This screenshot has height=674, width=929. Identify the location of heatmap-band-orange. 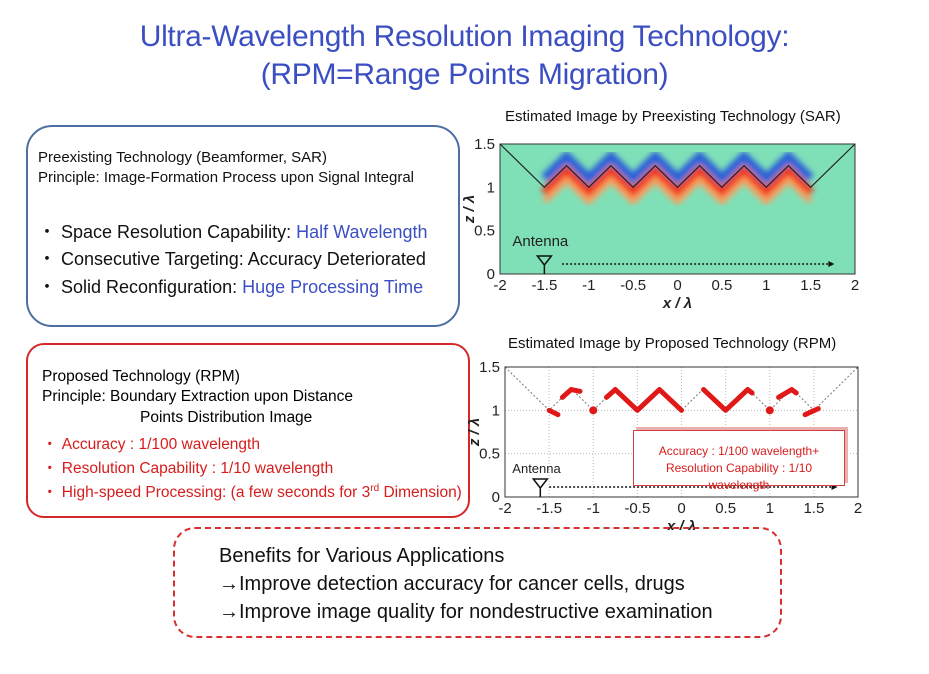
(677, 190).